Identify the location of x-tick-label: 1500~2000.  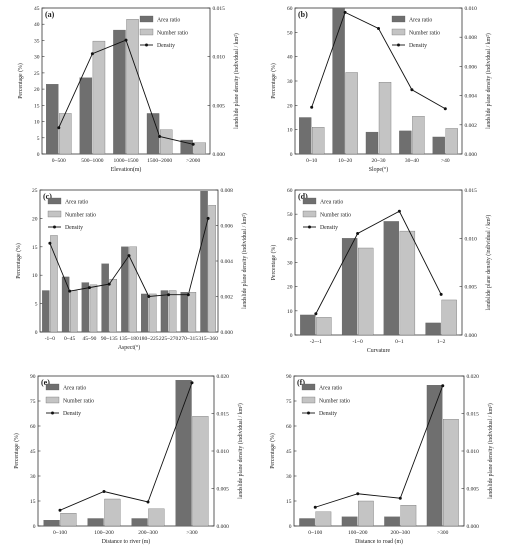
(159, 161).